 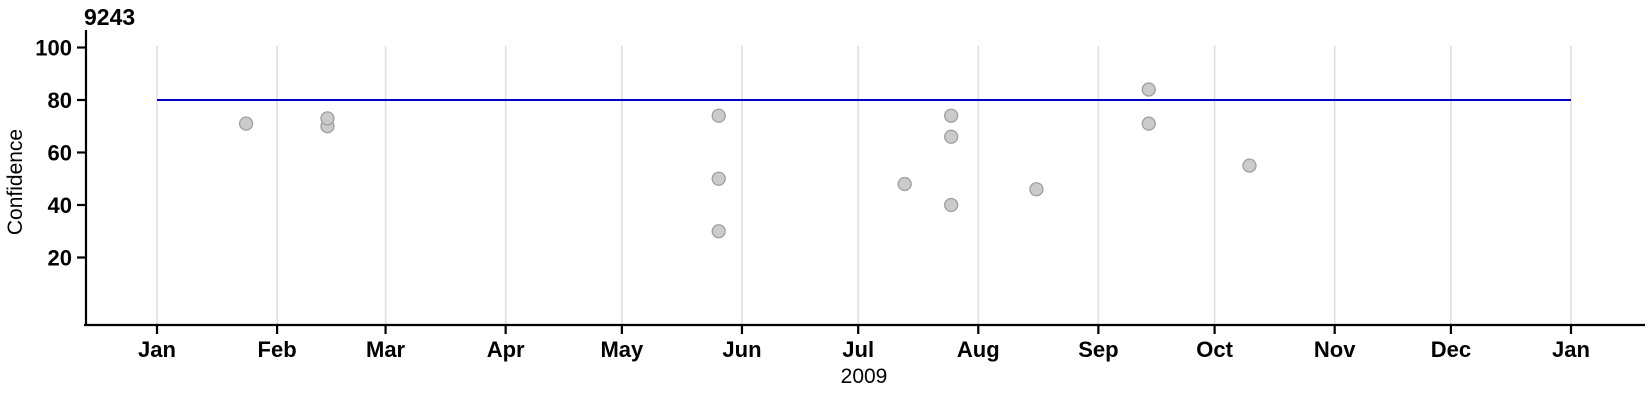 I want to click on x-tick-label: Jul, so click(x=858, y=349).